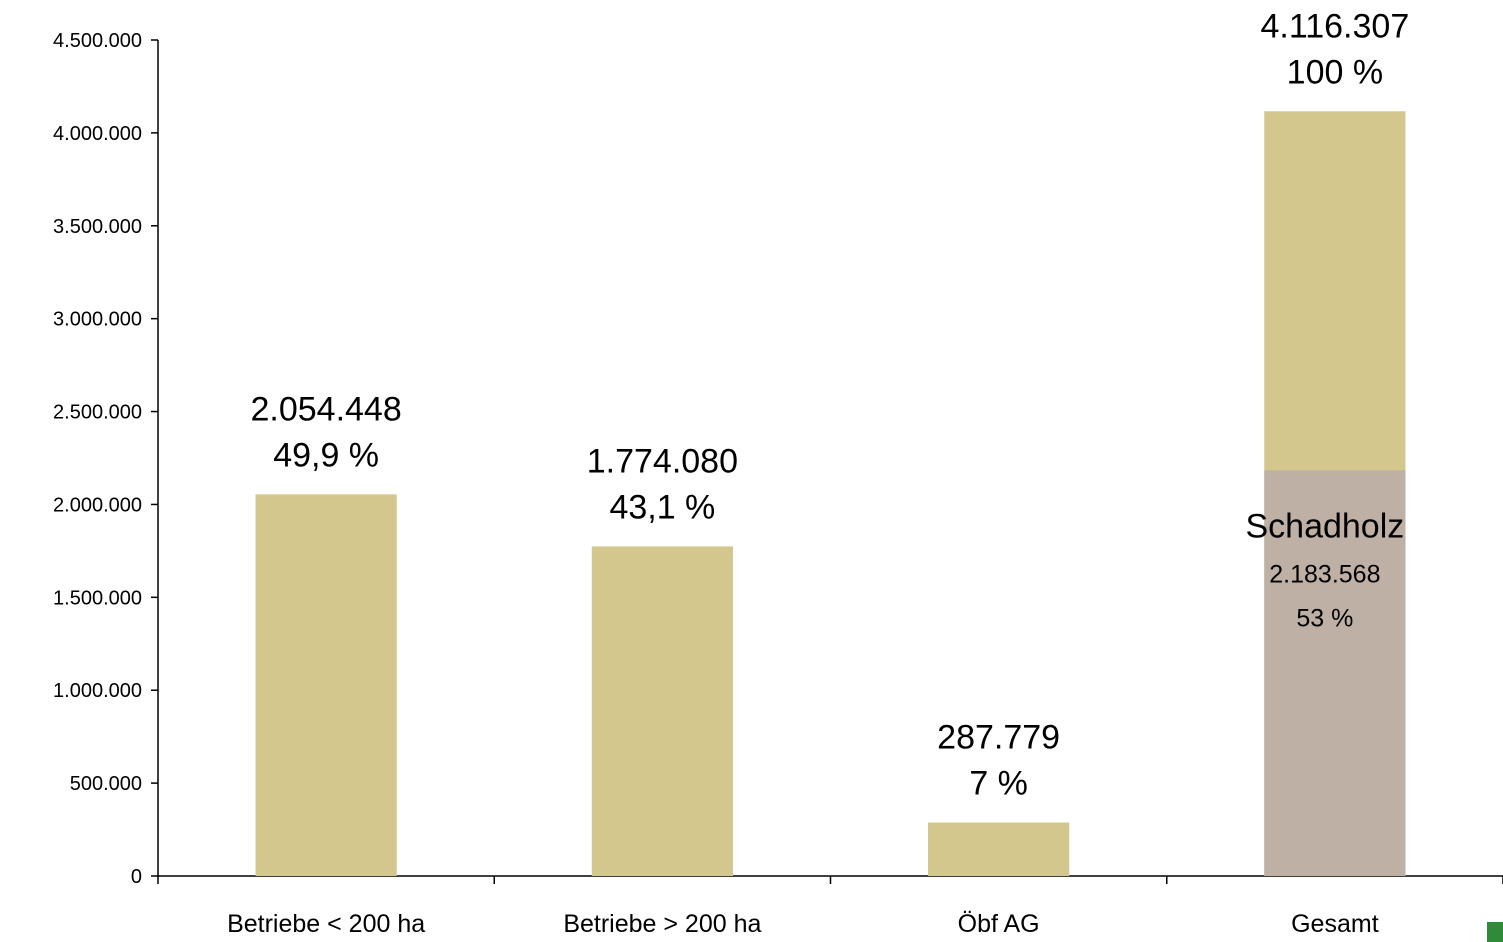  Describe the element at coordinates (1335, 72) in the screenshot. I see `percent-label: 100 %` at that location.